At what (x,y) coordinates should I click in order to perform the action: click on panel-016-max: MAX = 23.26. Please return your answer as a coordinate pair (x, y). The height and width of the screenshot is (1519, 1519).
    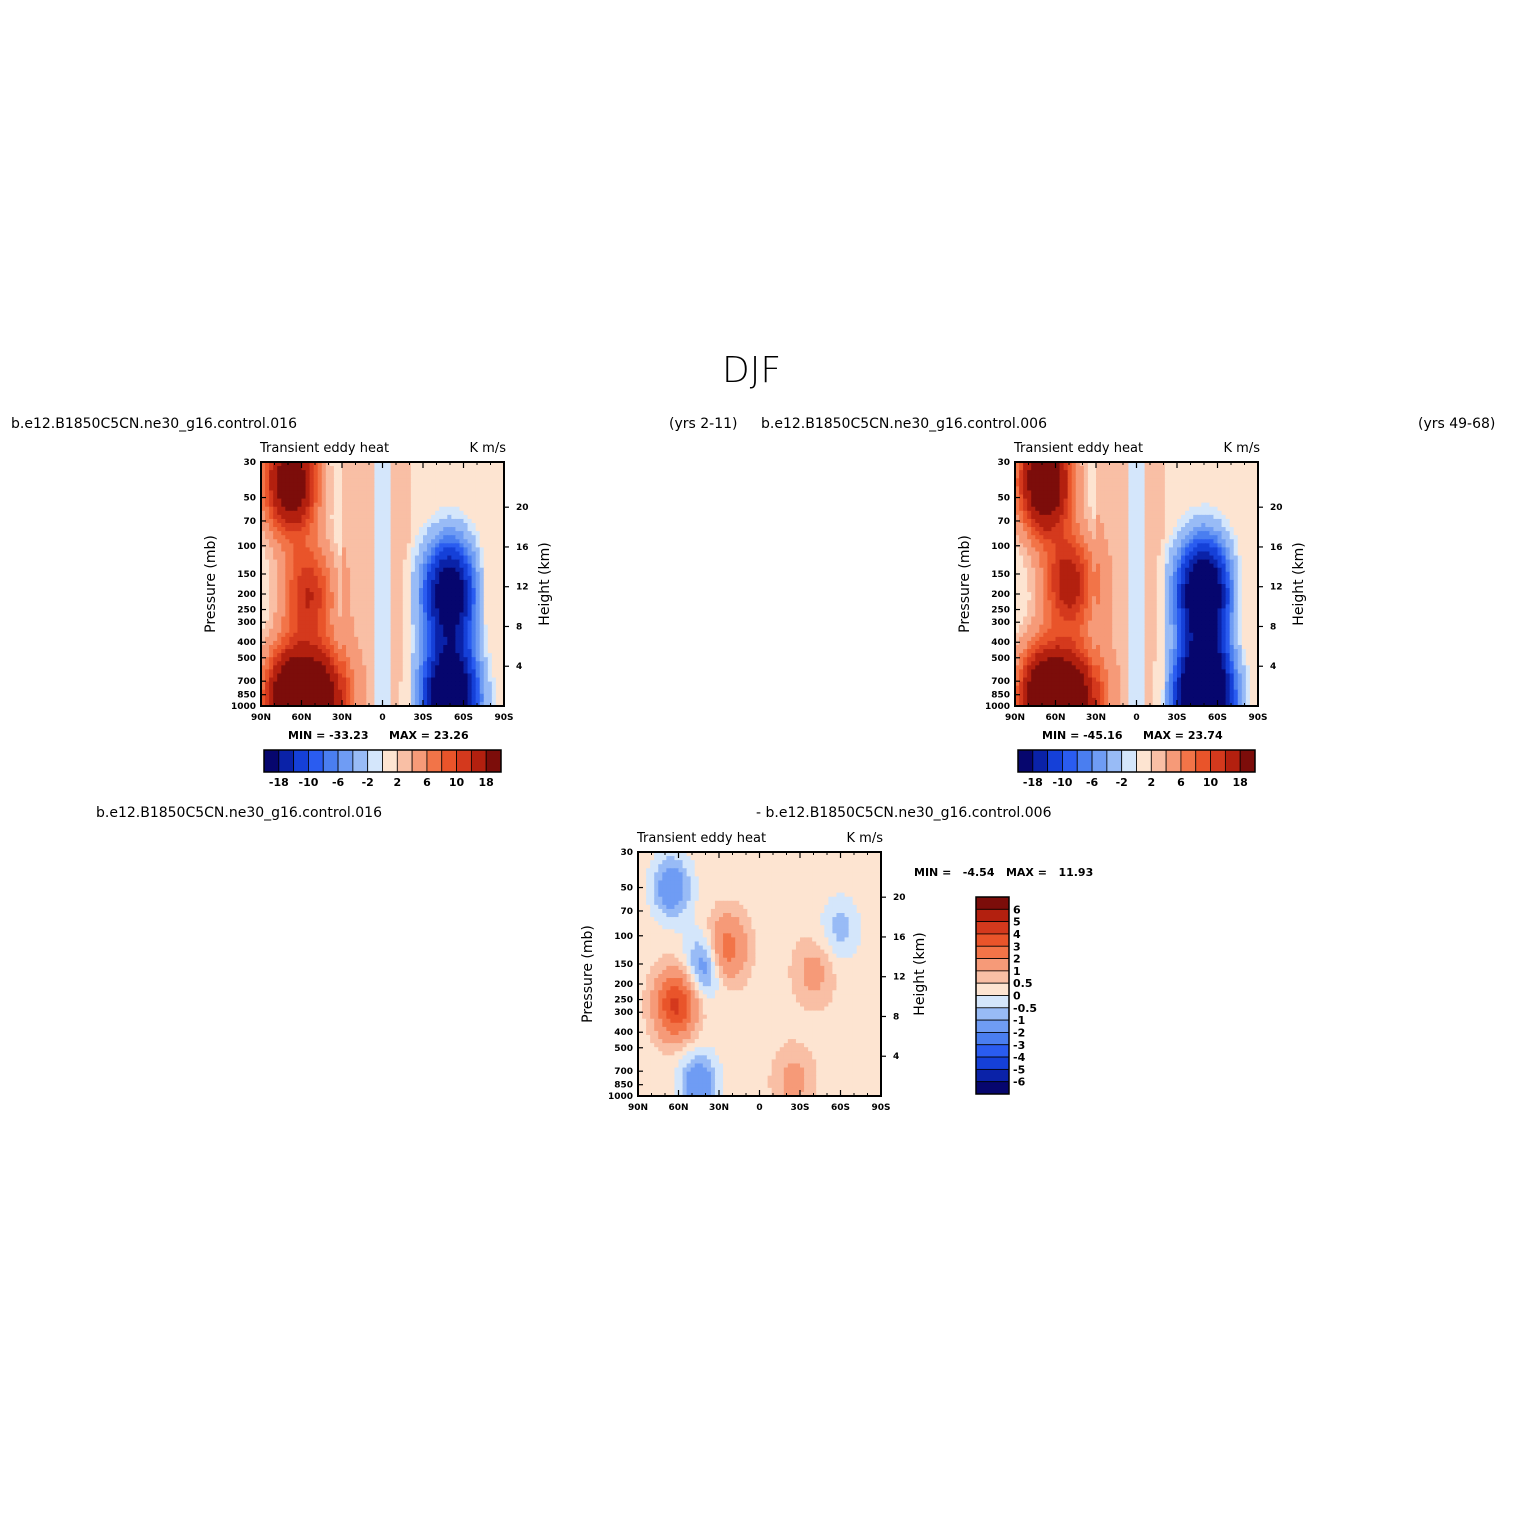
    Looking at the image, I should click on (429, 735).